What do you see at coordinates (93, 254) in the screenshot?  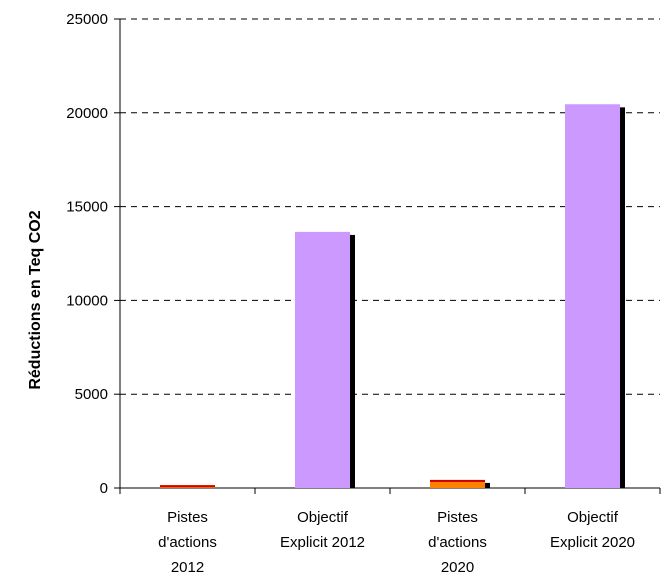 I see `y-axis: 0 5000 10000 15000 20000 25000` at bounding box center [93, 254].